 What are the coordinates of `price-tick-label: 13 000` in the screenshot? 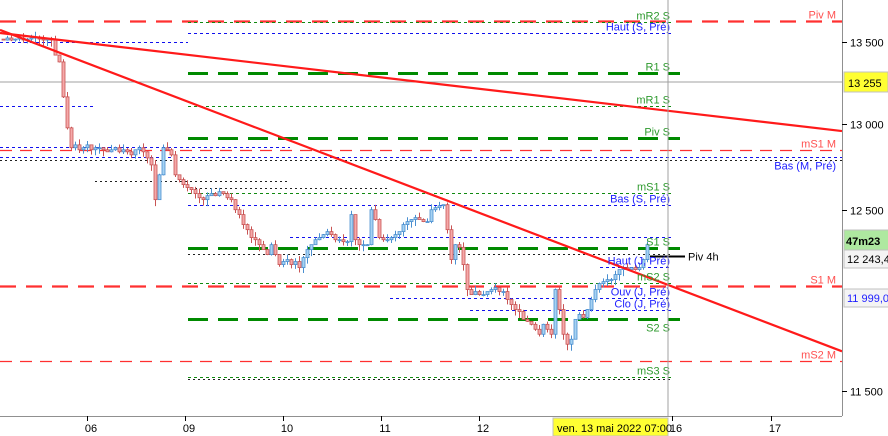 It's located at (867, 126).